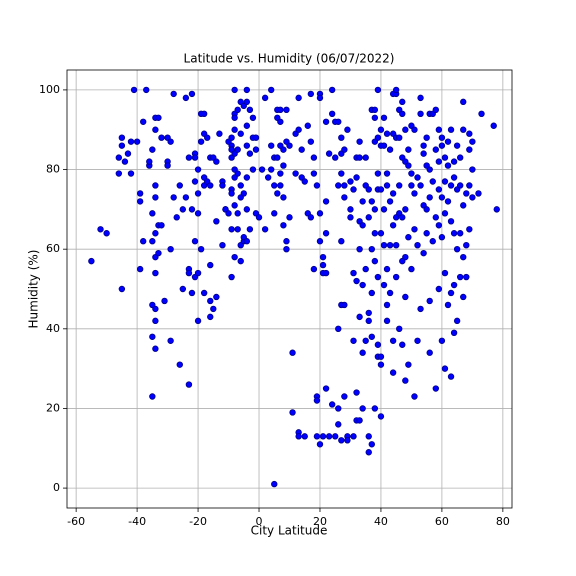  Describe the element at coordinates (137, 521) in the screenshot. I see `x-tick-label: -40` at that location.